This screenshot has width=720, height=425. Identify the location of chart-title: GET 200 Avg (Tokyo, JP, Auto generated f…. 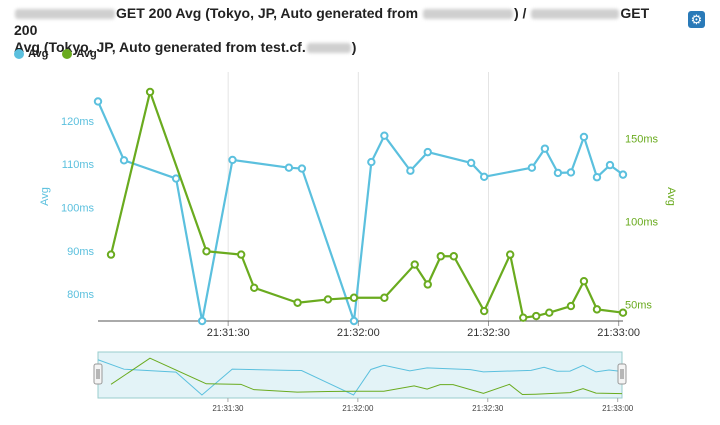
(339, 30).